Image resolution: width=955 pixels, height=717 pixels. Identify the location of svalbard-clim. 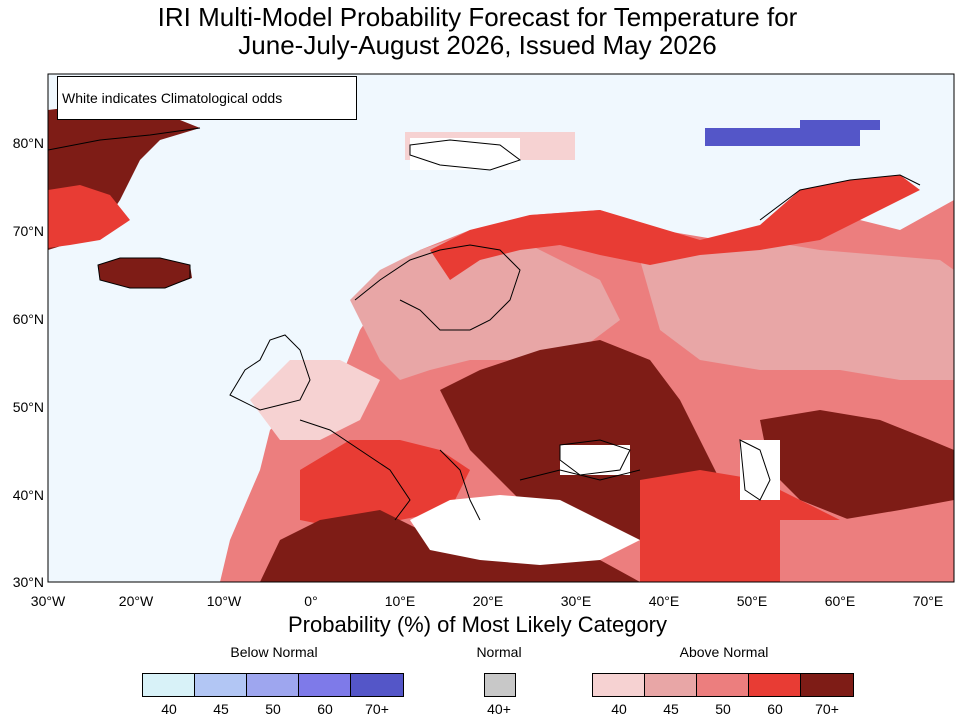
(465, 154).